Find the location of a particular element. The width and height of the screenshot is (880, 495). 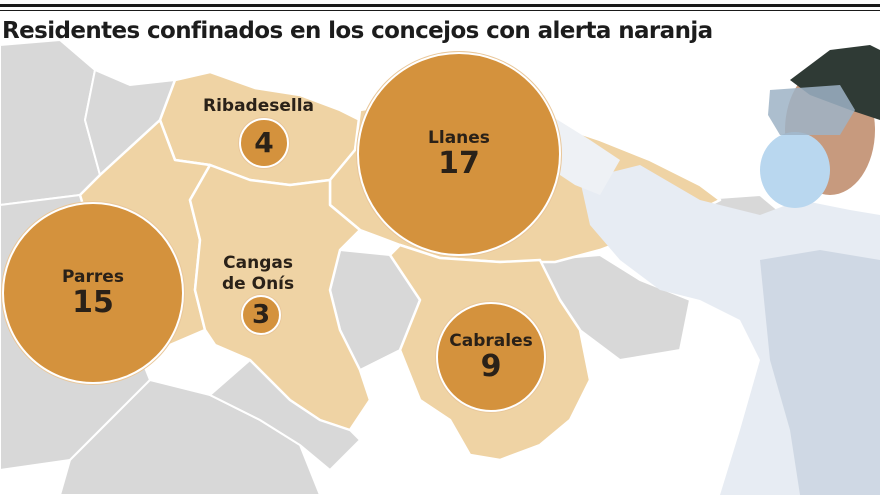

bubble-cangas: 3 is located at coordinates (261, 315).